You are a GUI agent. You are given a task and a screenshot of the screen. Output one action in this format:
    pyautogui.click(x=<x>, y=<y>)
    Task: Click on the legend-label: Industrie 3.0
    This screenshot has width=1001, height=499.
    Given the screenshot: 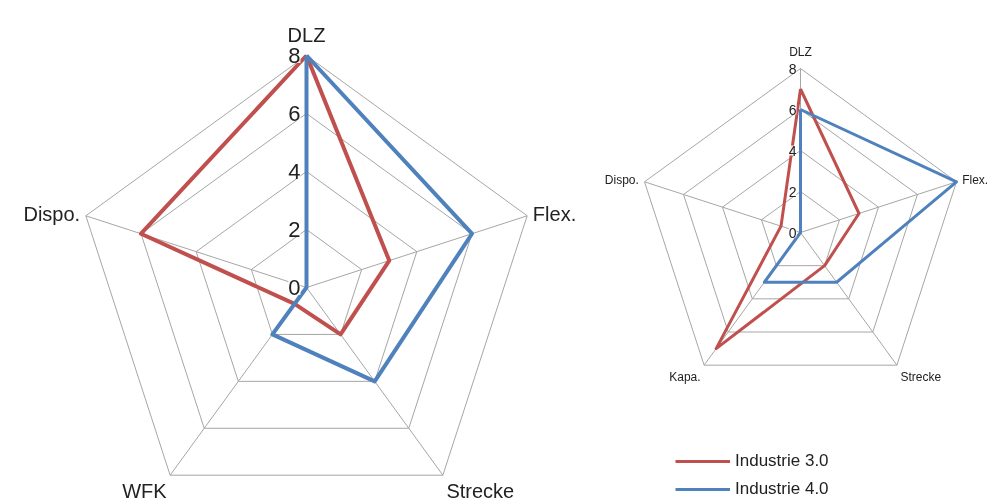 What is the action you would take?
    pyautogui.click(x=782, y=461)
    